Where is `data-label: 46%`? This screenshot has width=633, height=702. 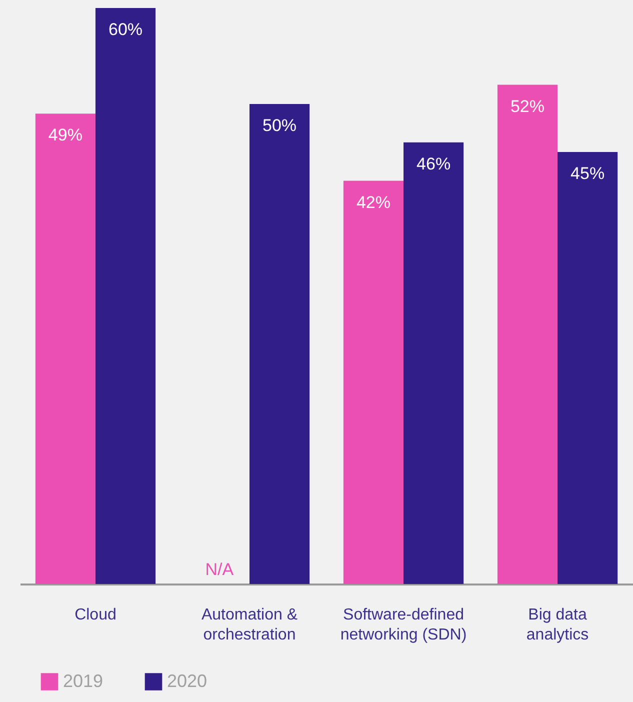 data-label: 46% is located at coordinates (433, 164).